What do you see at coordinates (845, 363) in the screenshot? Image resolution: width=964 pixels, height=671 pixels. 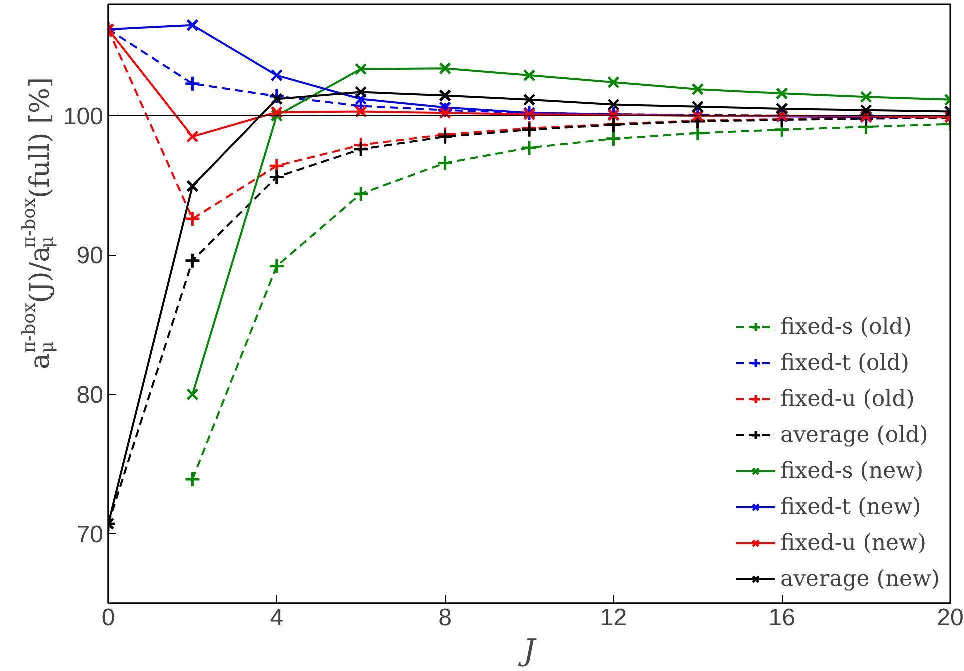 I see `legend-label: fixed-t (old)` at bounding box center [845, 363].